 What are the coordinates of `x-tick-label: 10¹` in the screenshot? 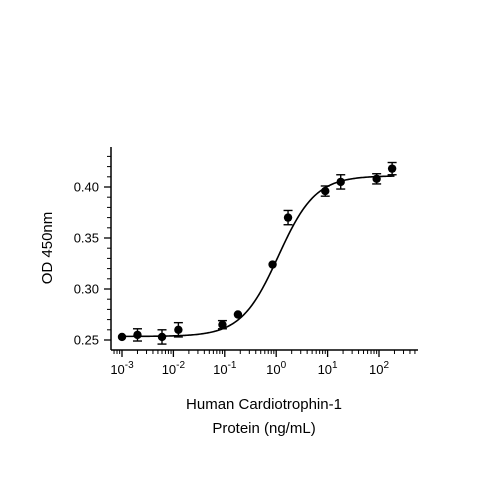 It's located at (328, 368).